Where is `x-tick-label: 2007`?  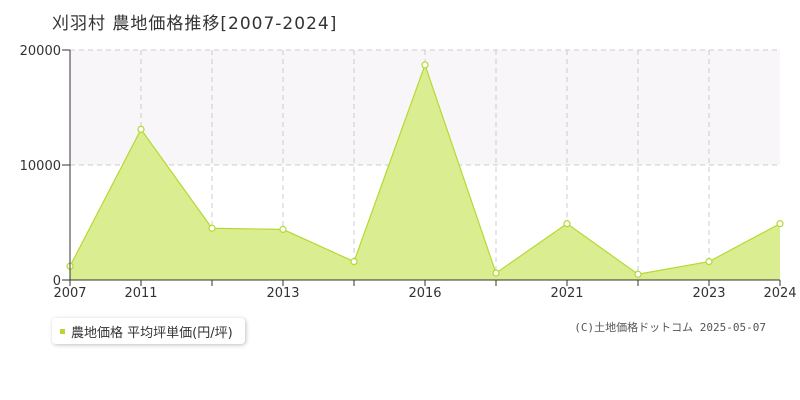 x-tick-label: 2007 is located at coordinates (69, 293).